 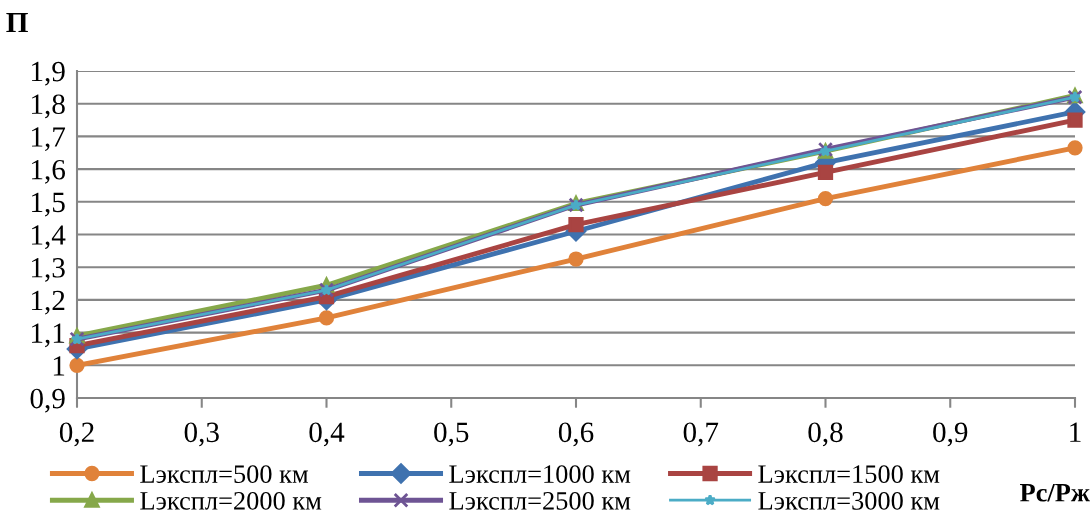 I want to click on legend-label: Lэкспл=1000 км, so click(x=540, y=474).